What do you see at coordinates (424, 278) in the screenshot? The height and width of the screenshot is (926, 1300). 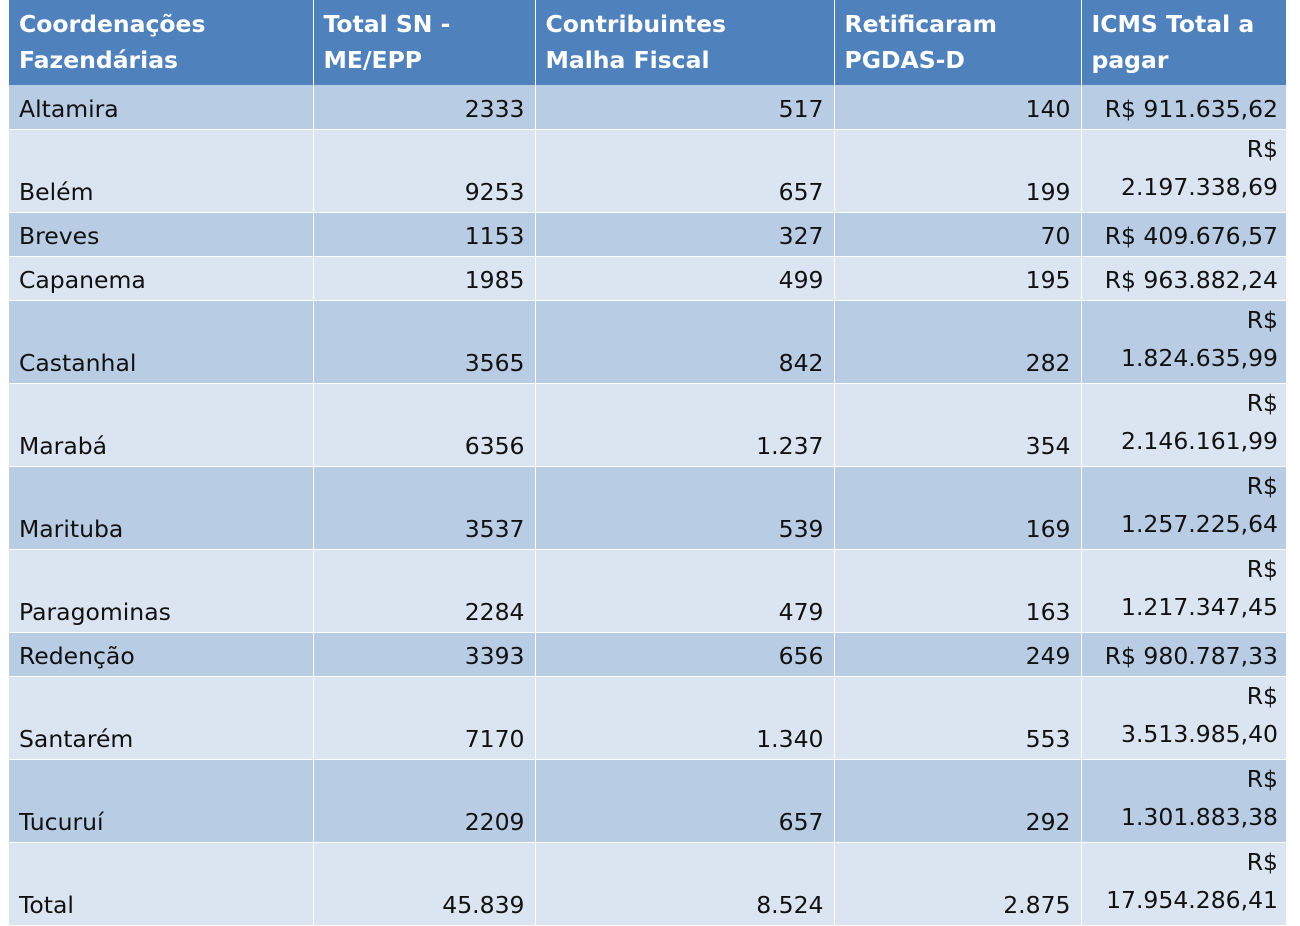 I see `cell-total-sn: 1985` at bounding box center [424, 278].